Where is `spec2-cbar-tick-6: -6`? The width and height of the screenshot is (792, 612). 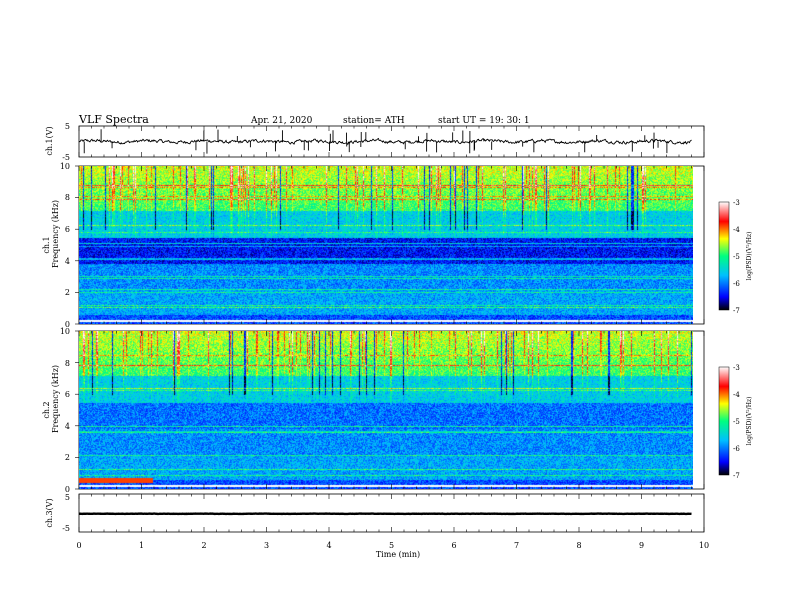
spec2-cbar-tick-6: -6 is located at coordinates (736, 449).